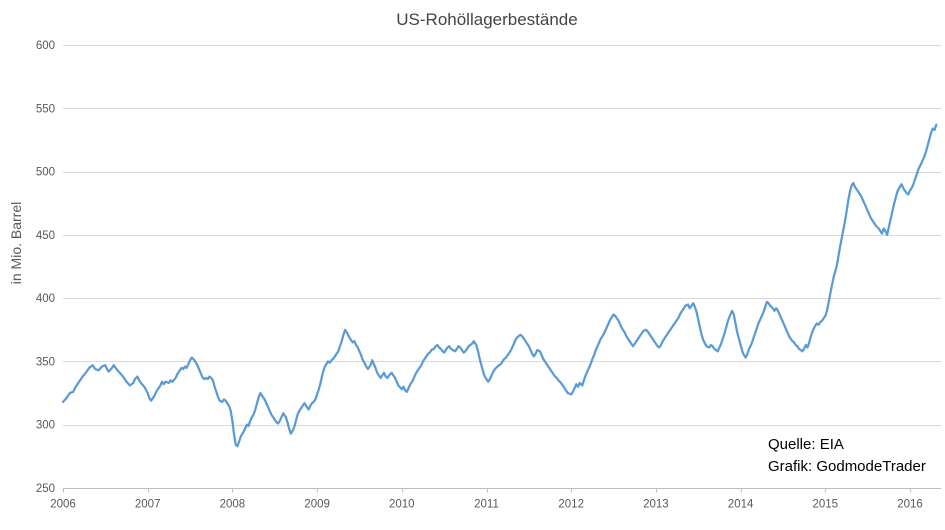 Image resolution: width=945 pixels, height=530 pixels. Describe the element at coordinates (487, 19) in the screenshot. I see `chart-title: US-Rohöllagerbestände` at that location.